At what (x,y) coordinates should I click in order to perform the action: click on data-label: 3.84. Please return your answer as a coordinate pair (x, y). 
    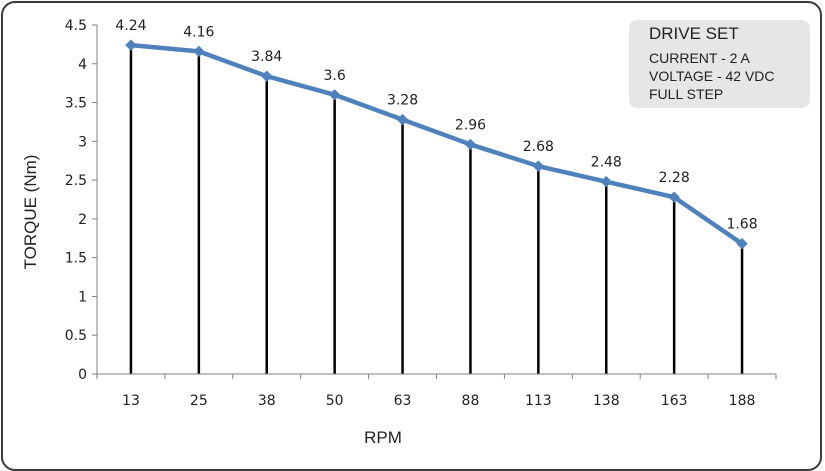
    Looking at the image, I should click on (266, 57).